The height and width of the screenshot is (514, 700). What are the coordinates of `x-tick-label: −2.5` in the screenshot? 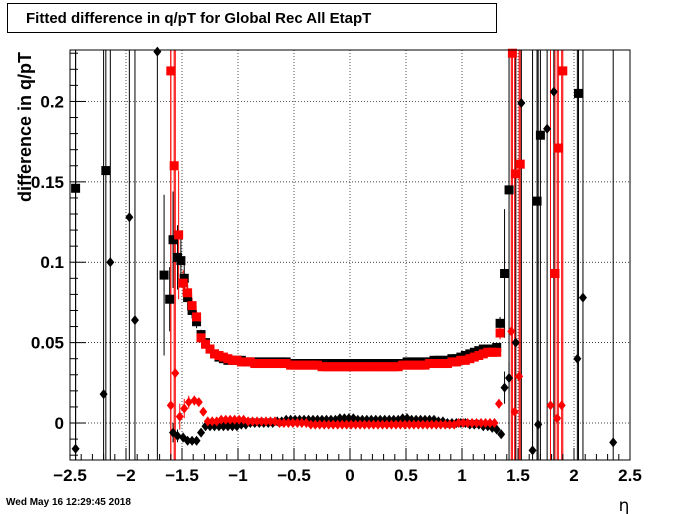 It's located at (70, 475).